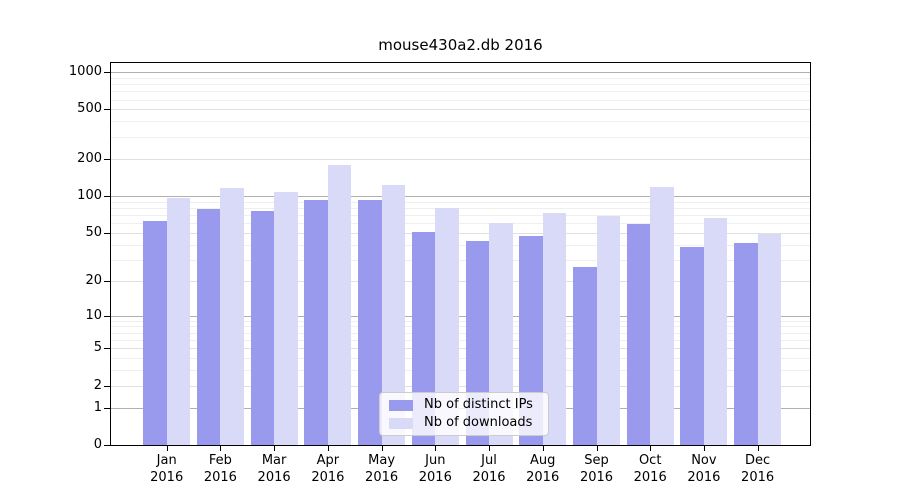  Describe the element at coordinates (89, 158) in the screenshot. I see `y-tick-label: 200` at that location.